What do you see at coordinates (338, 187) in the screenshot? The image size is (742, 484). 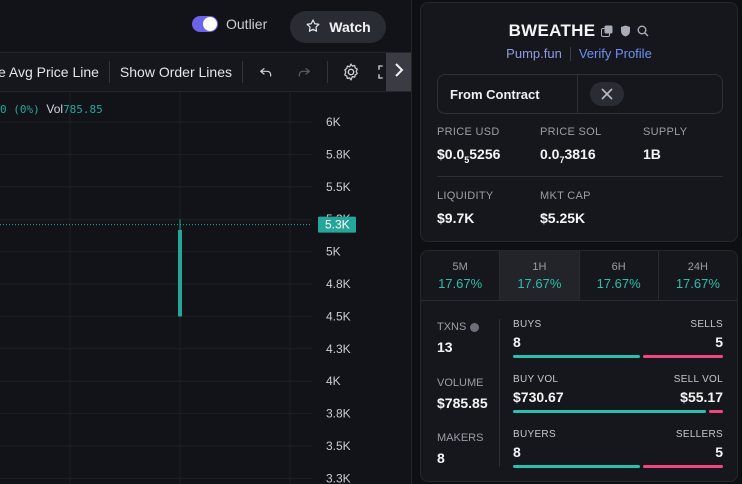 I see `price-tick-label: 5.5K` at bounding box center [338, 187].